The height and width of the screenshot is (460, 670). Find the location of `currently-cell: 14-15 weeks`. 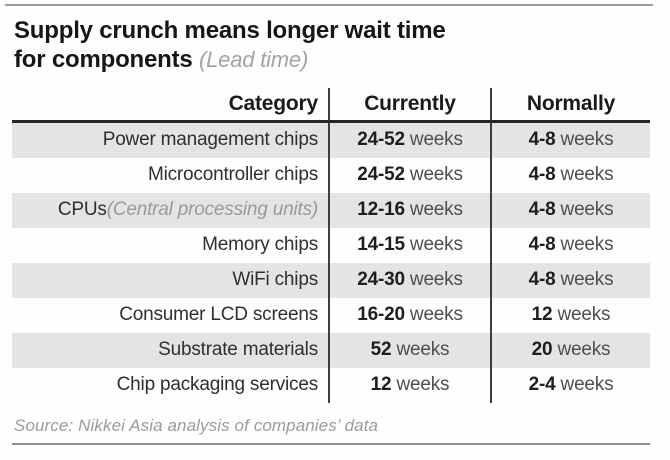

currently-cell: 14-15 weeks is located at coordinates (409, 245).